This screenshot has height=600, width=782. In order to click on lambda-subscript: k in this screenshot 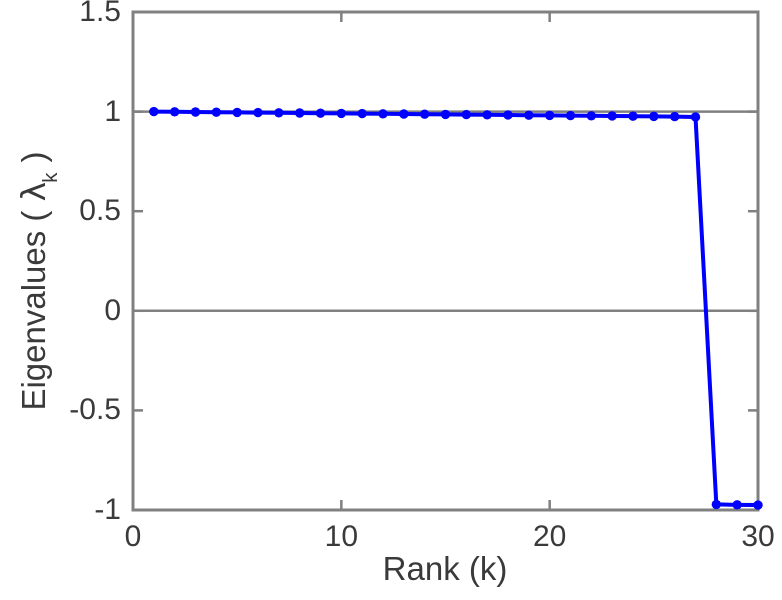, I will do `click(51, 177)`.